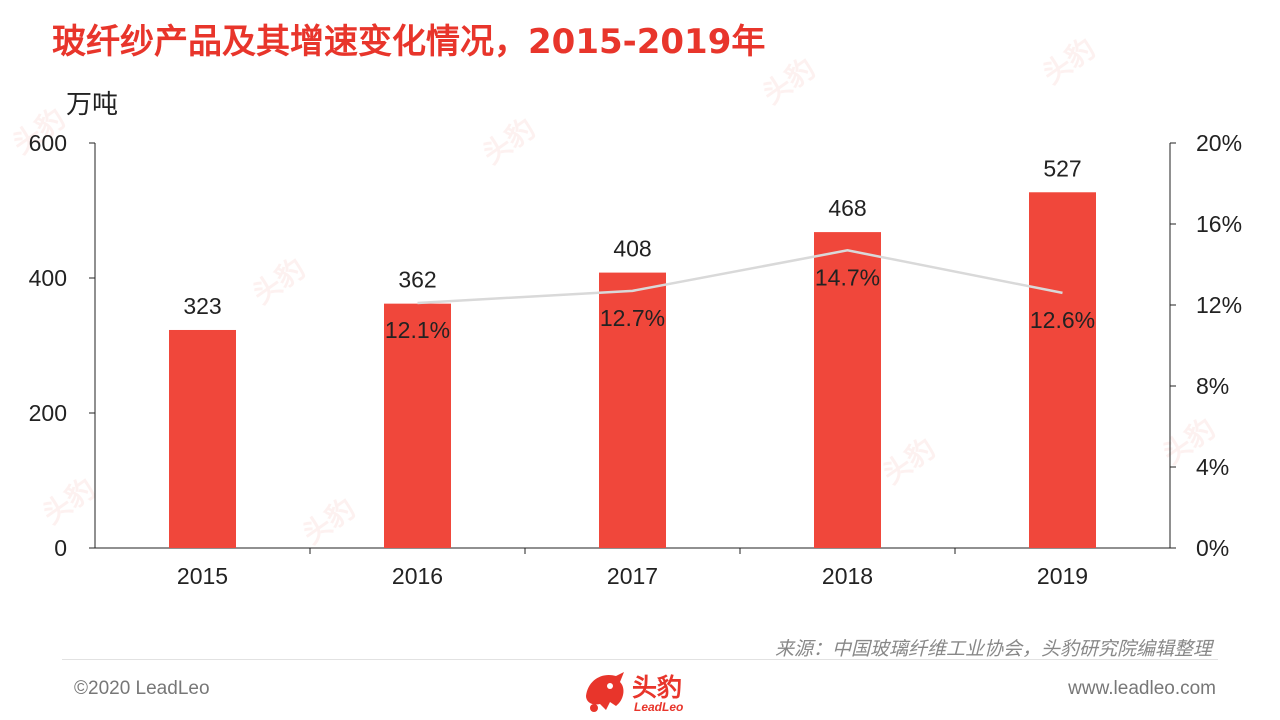  Describe the element at coordinates (632, 318) in the screenshot. I see `growth-rate-label: 12.7%` at that location.